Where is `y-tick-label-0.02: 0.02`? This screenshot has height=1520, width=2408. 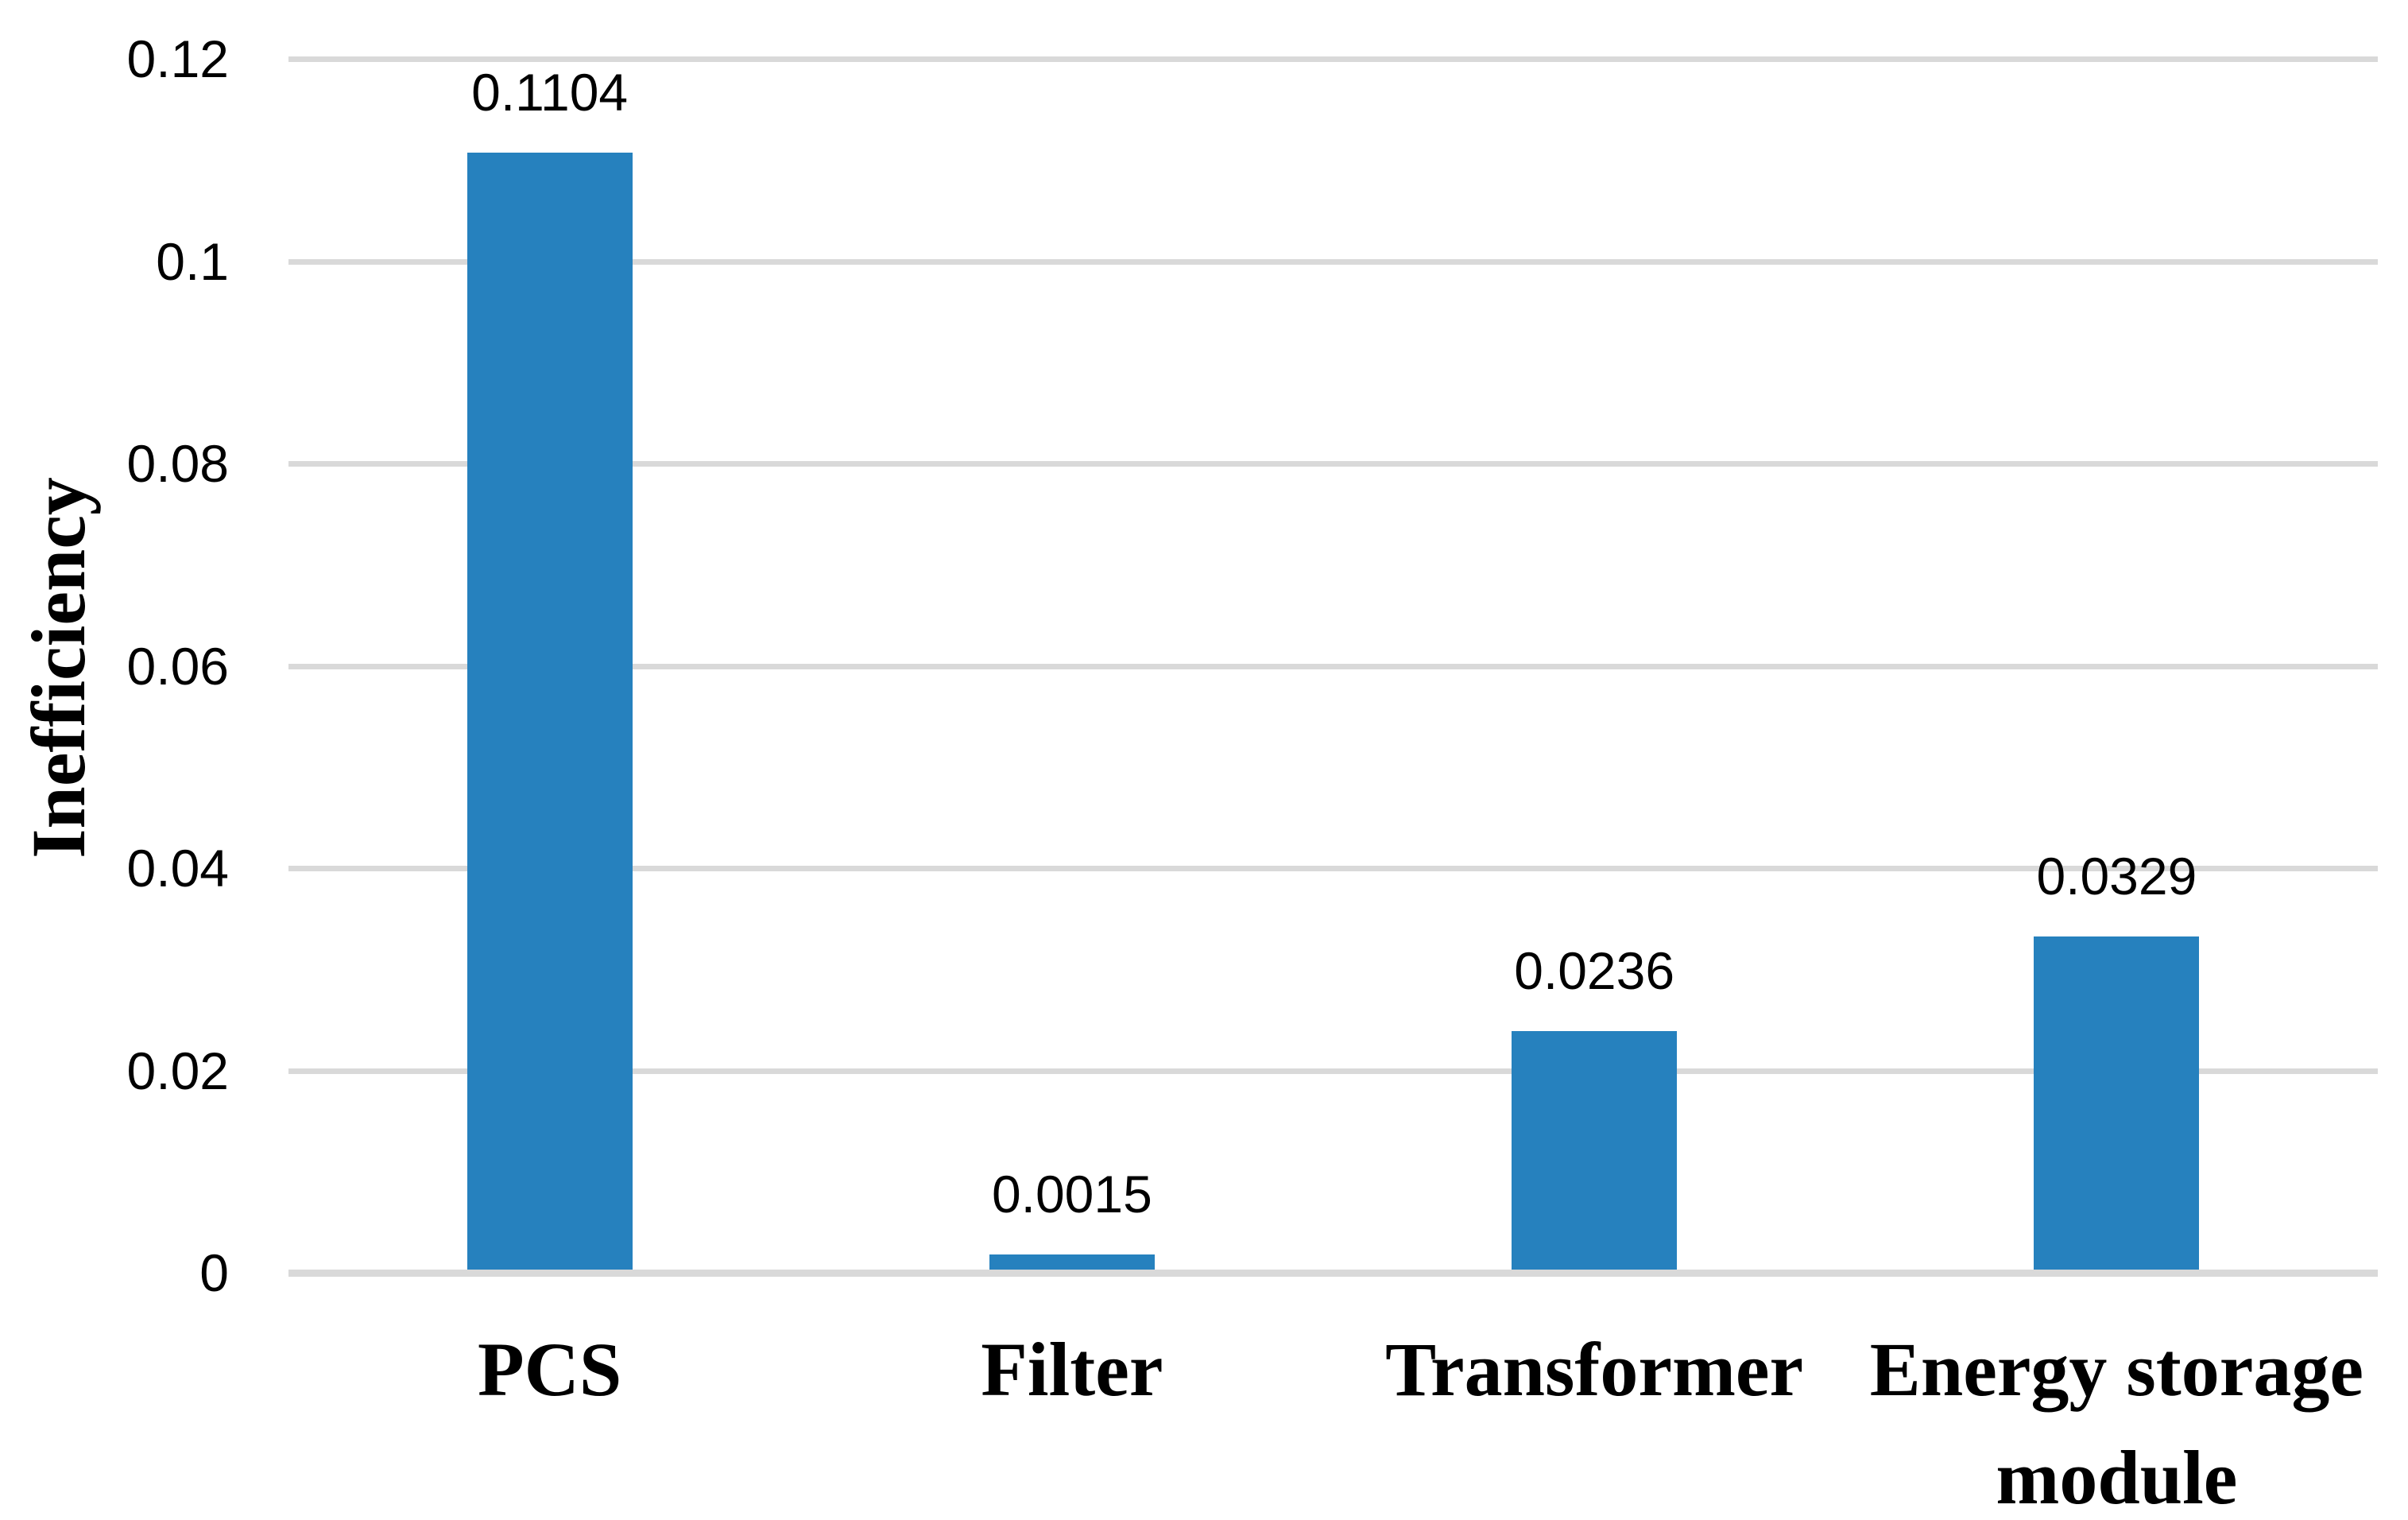
y-tick-label-0.02: 0.02 is located at coordinates (177, 1070).